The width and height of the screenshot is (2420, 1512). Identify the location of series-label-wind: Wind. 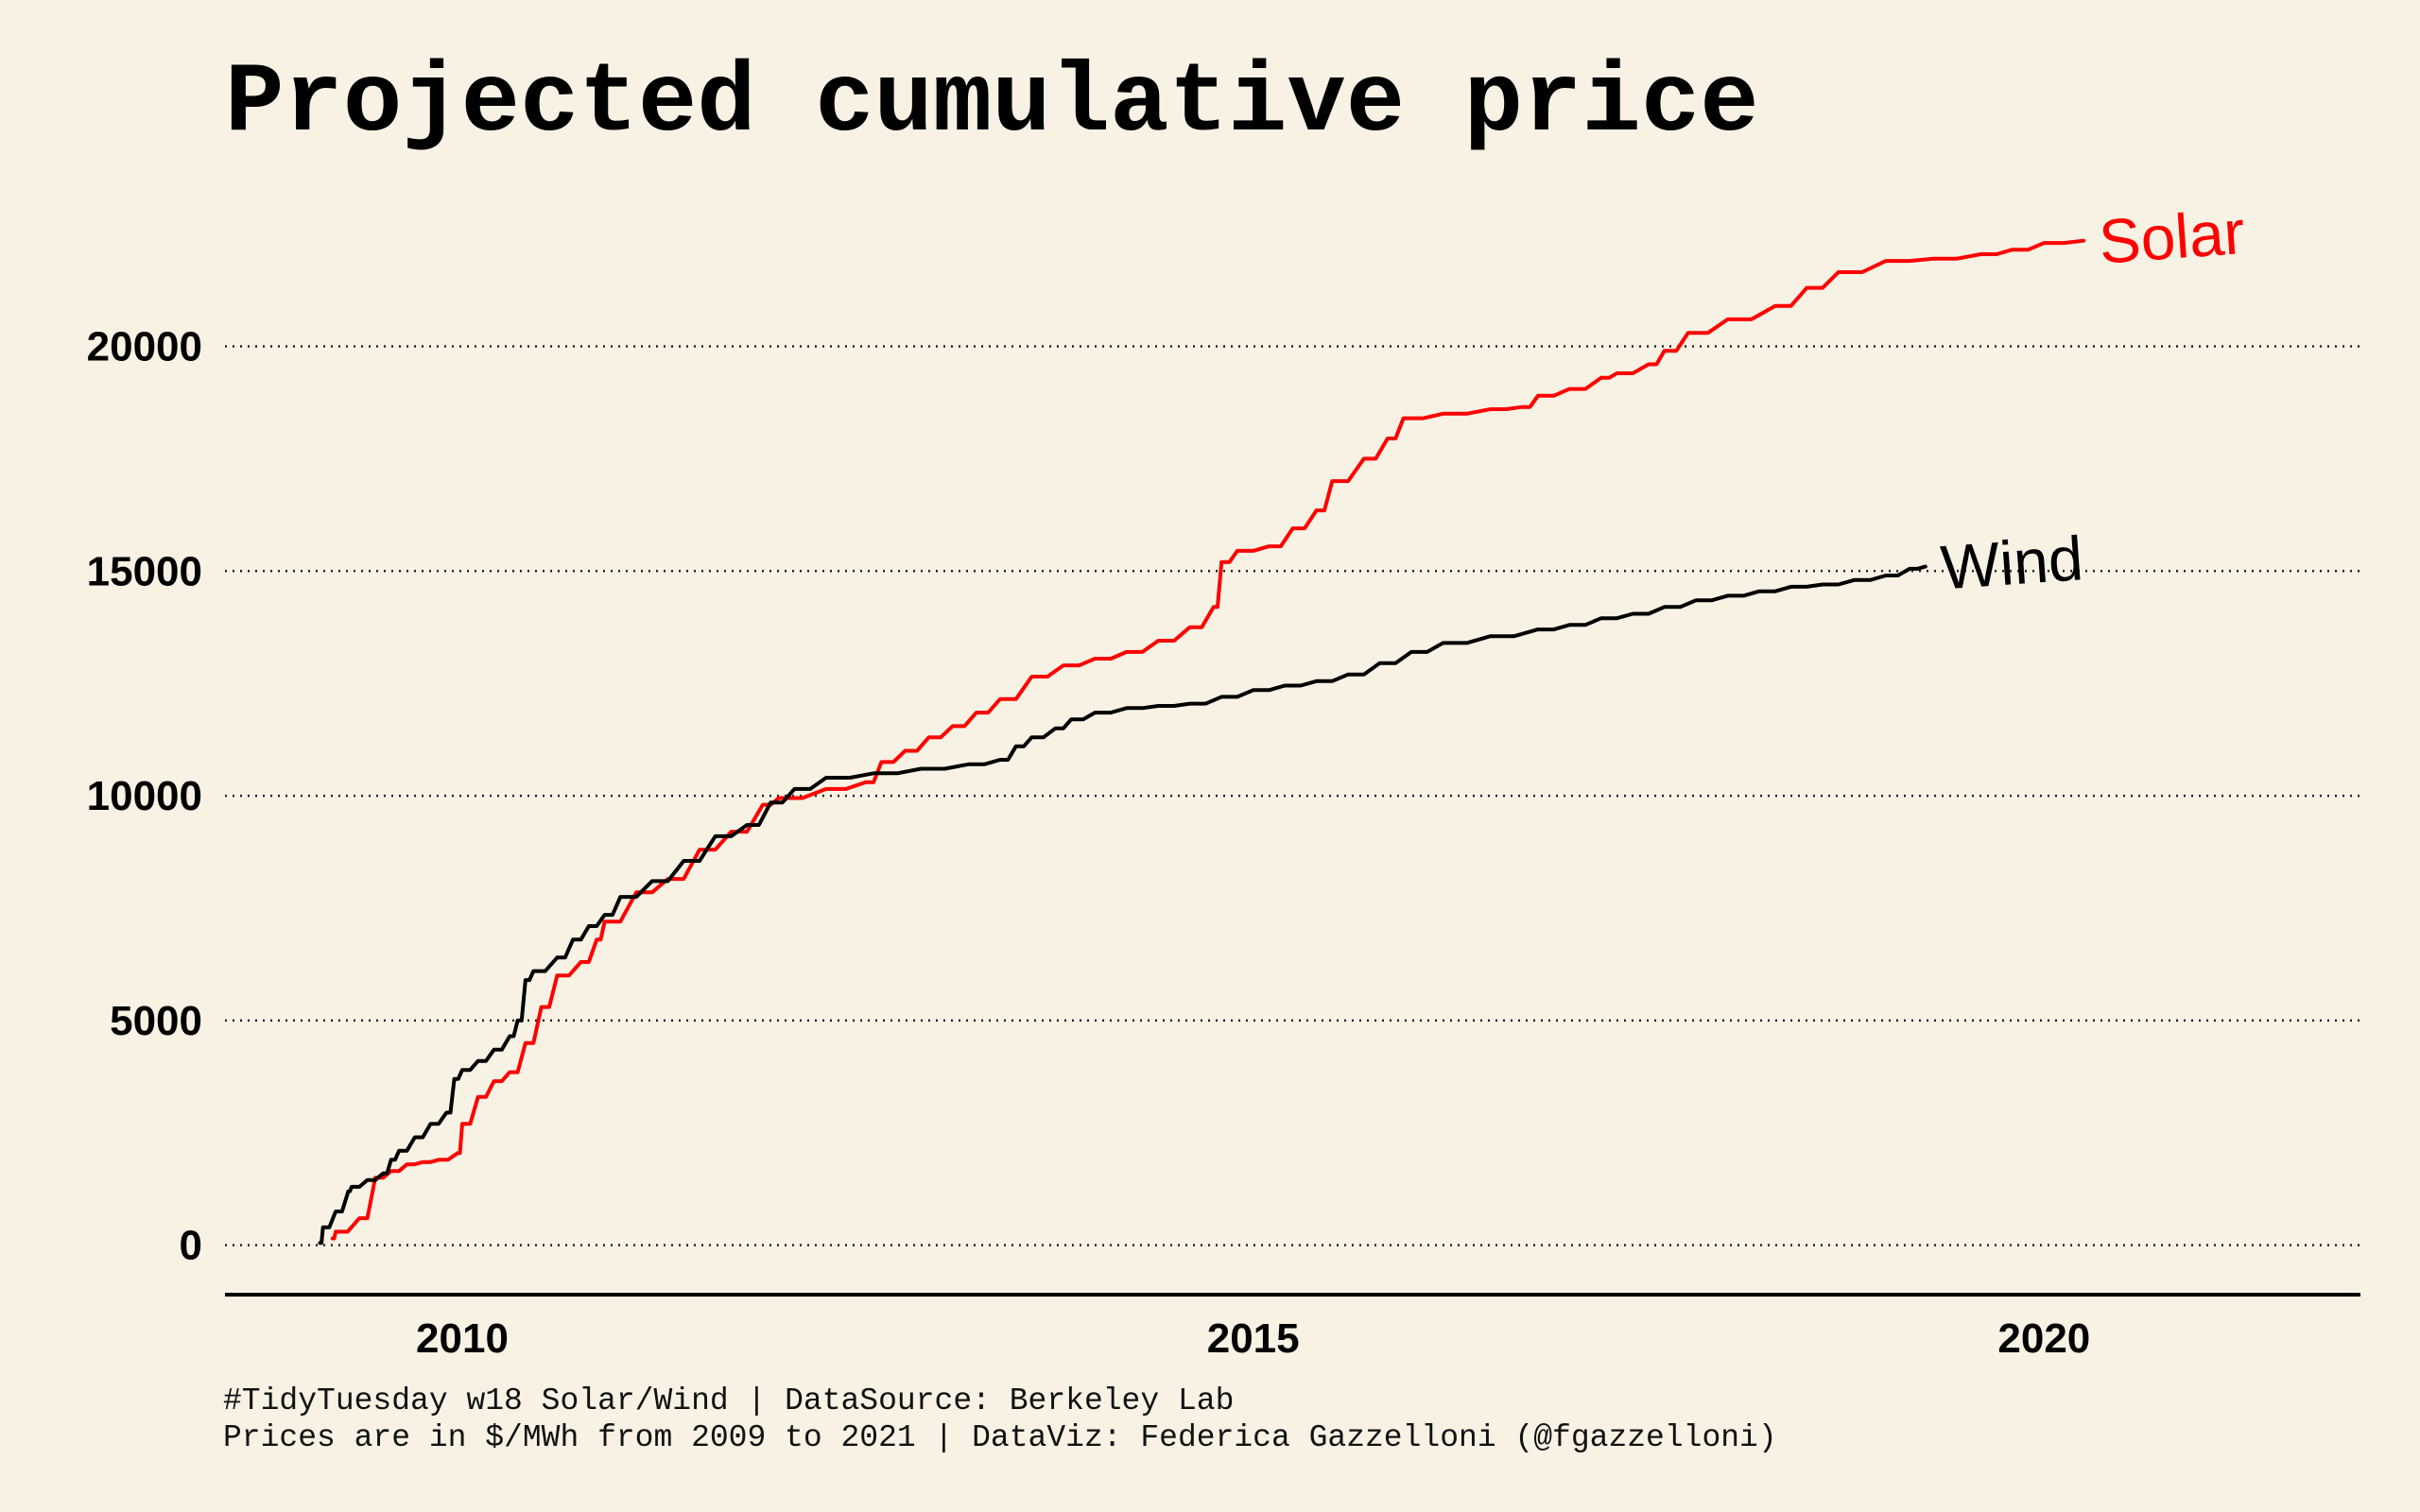
(2012, 562).